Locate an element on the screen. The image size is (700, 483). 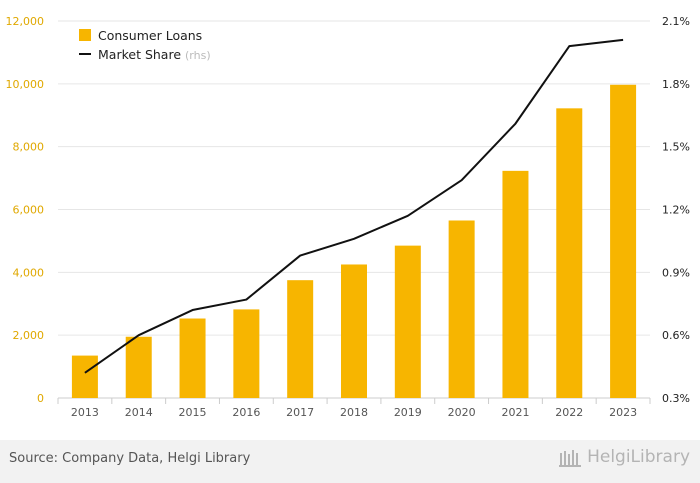
legend-label-consumer-loans: Consumer Loans is located at coordinates (150, 35).